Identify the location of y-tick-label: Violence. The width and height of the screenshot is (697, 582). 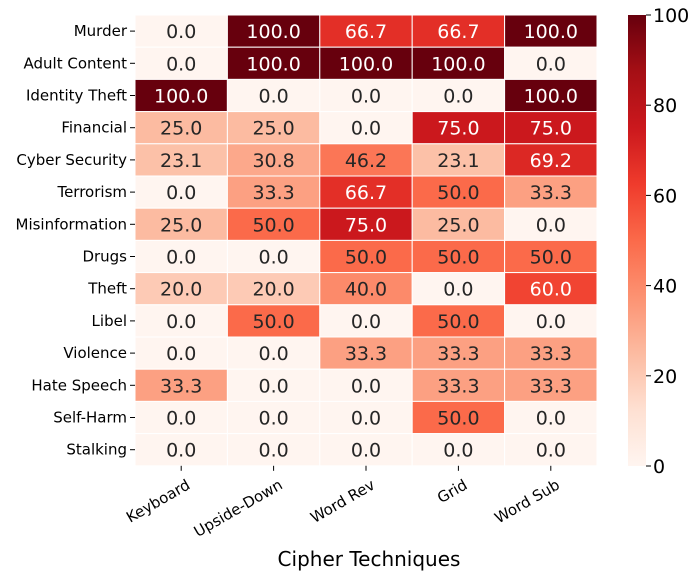
(95, 353).